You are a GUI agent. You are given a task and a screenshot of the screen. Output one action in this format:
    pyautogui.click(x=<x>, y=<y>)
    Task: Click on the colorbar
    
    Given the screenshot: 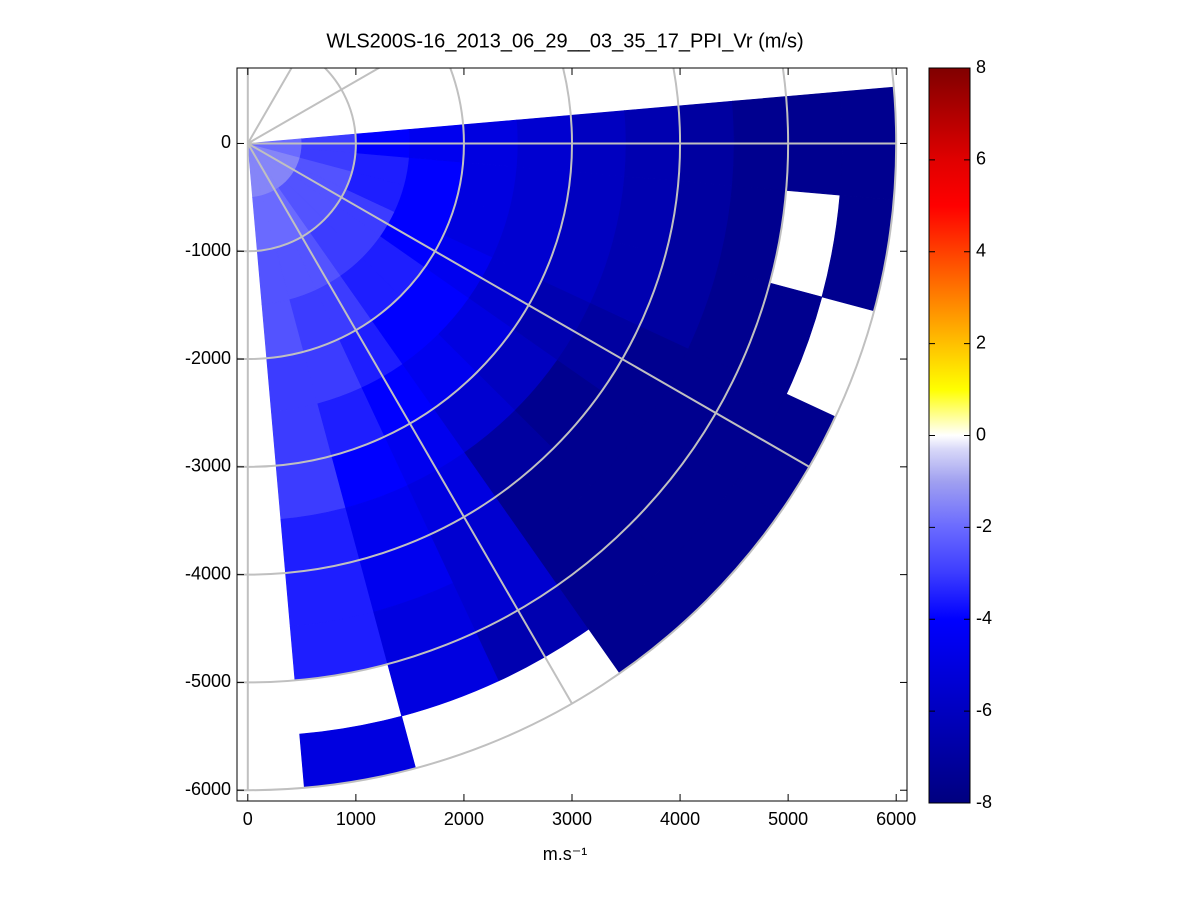 What is the action you would take?
    pyautogui.click(x=949, y=435)
    